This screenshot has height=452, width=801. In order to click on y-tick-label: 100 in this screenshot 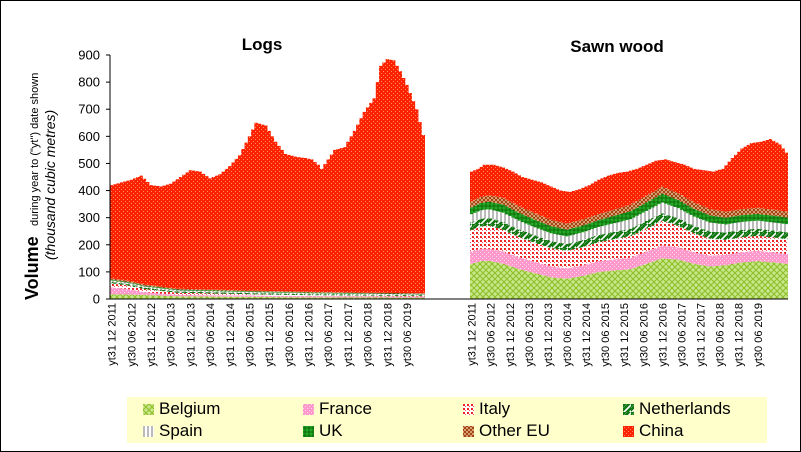, I will do `click(89, 271)`.